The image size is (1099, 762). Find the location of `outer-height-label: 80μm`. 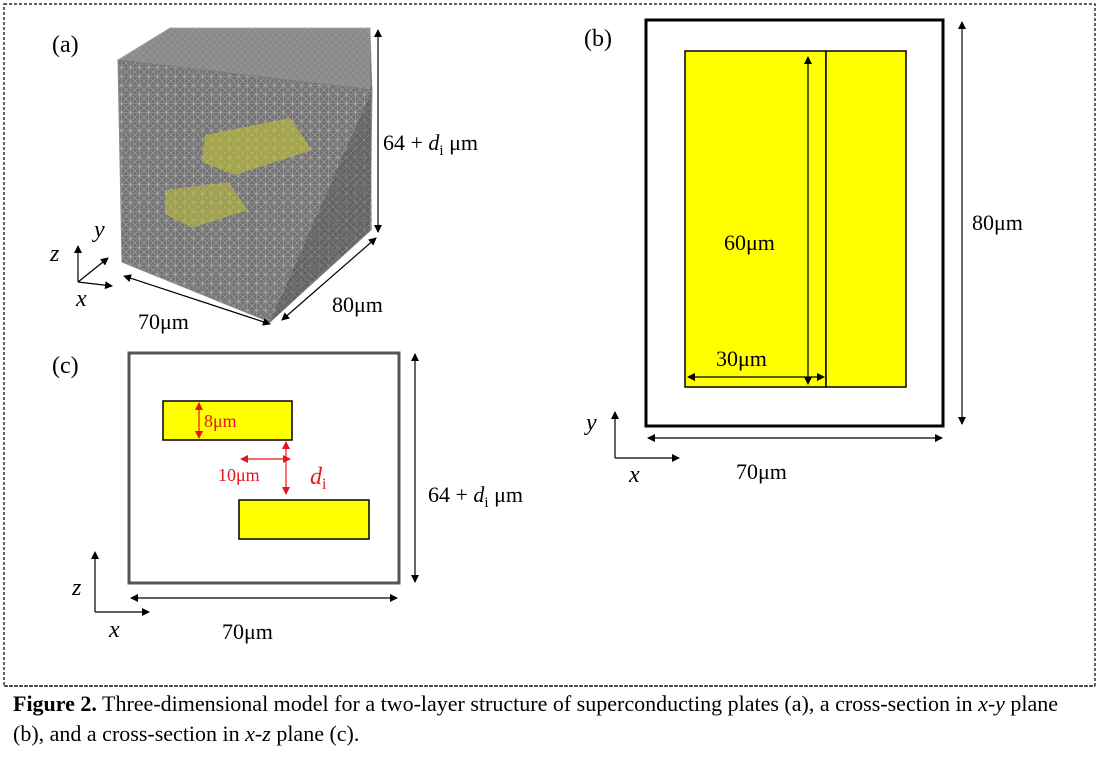

outer-height-label: 80μm is located at coordinates (997, 222).